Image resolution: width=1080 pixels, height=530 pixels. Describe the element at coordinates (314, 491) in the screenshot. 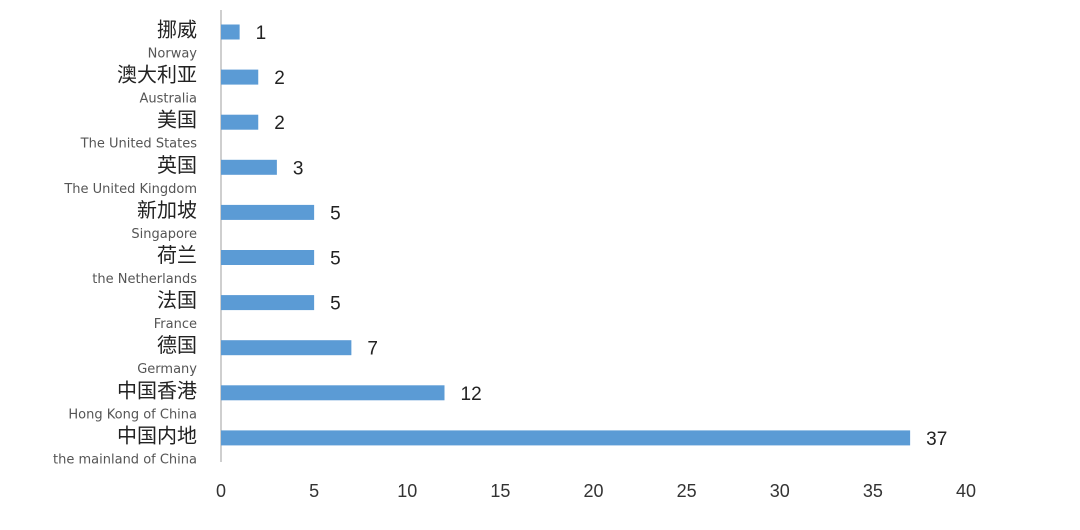

I see `x-tick-label: 5` at that location.